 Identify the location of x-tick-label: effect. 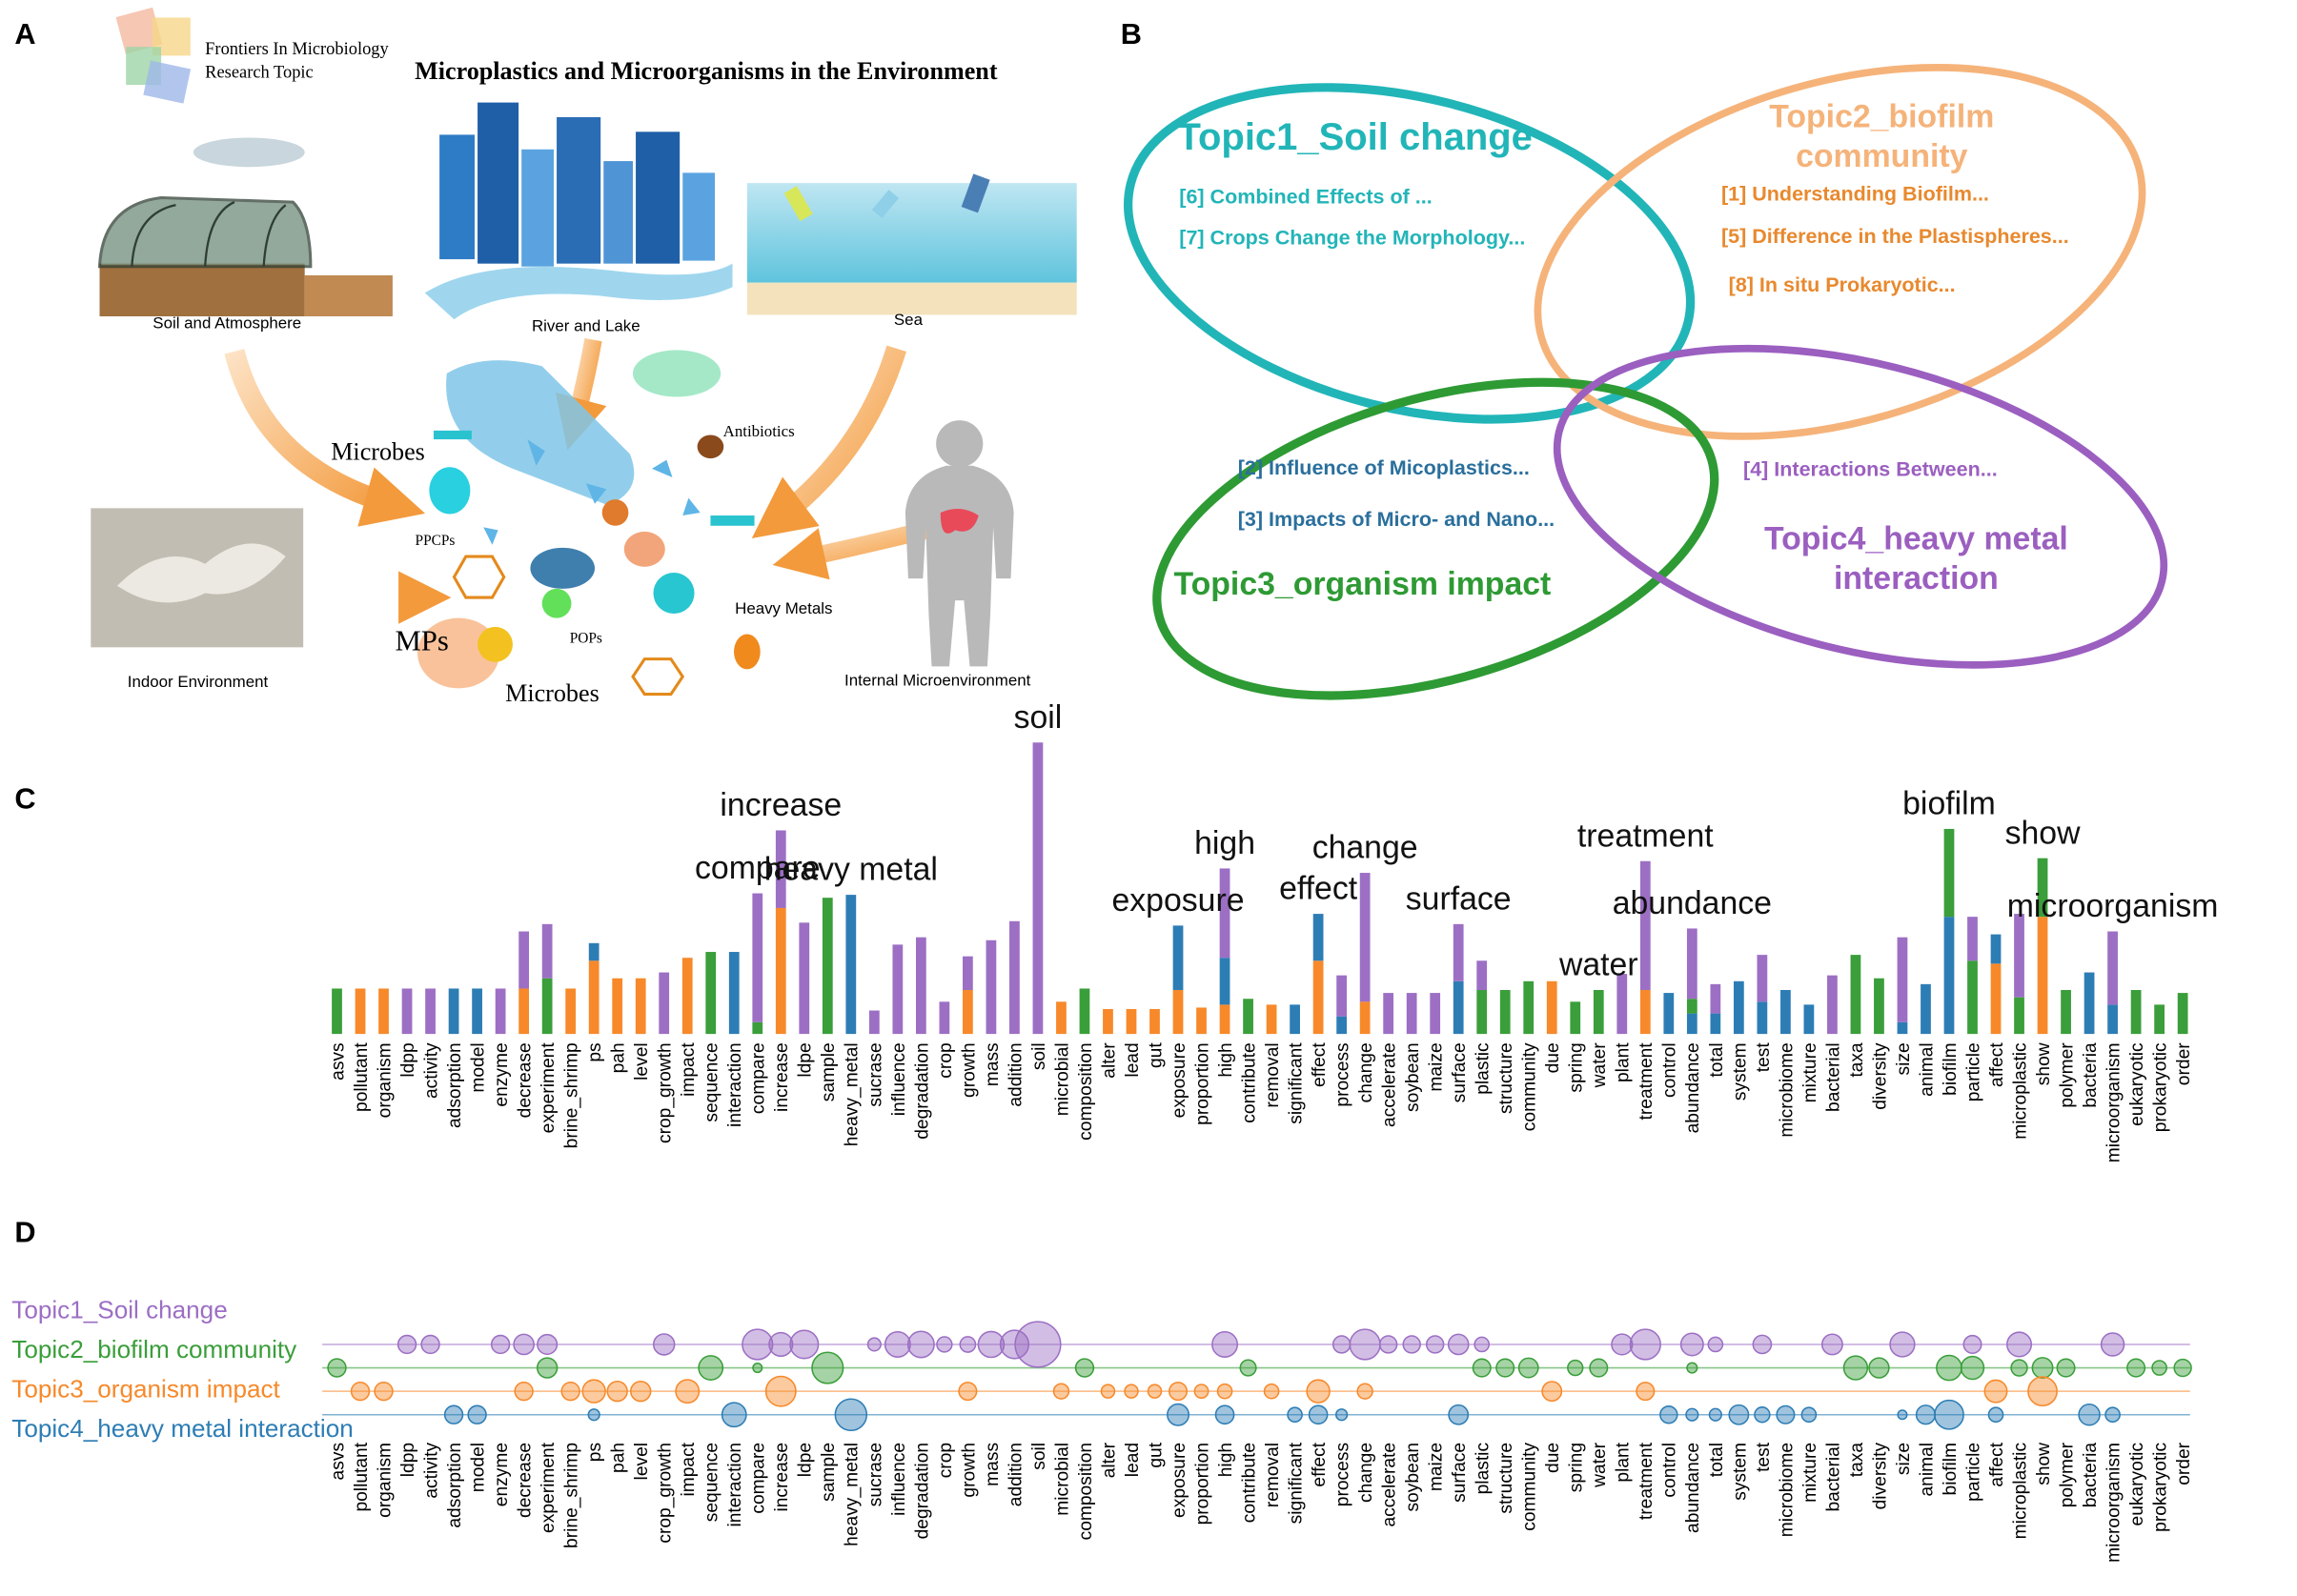
(1320, 1064).